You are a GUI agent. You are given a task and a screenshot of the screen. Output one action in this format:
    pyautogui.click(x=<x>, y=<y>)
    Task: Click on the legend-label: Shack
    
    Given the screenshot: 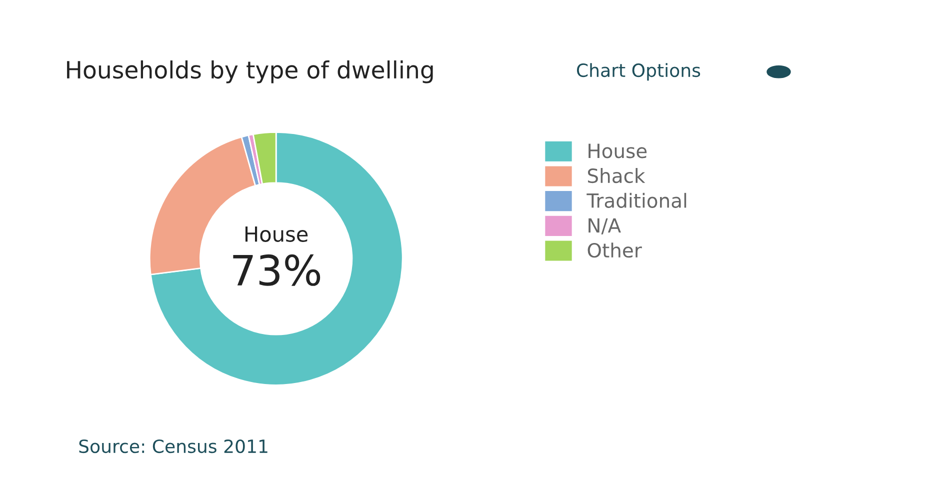 What is the action you would take?
    pyautogui.click(x=617, y=176)
    